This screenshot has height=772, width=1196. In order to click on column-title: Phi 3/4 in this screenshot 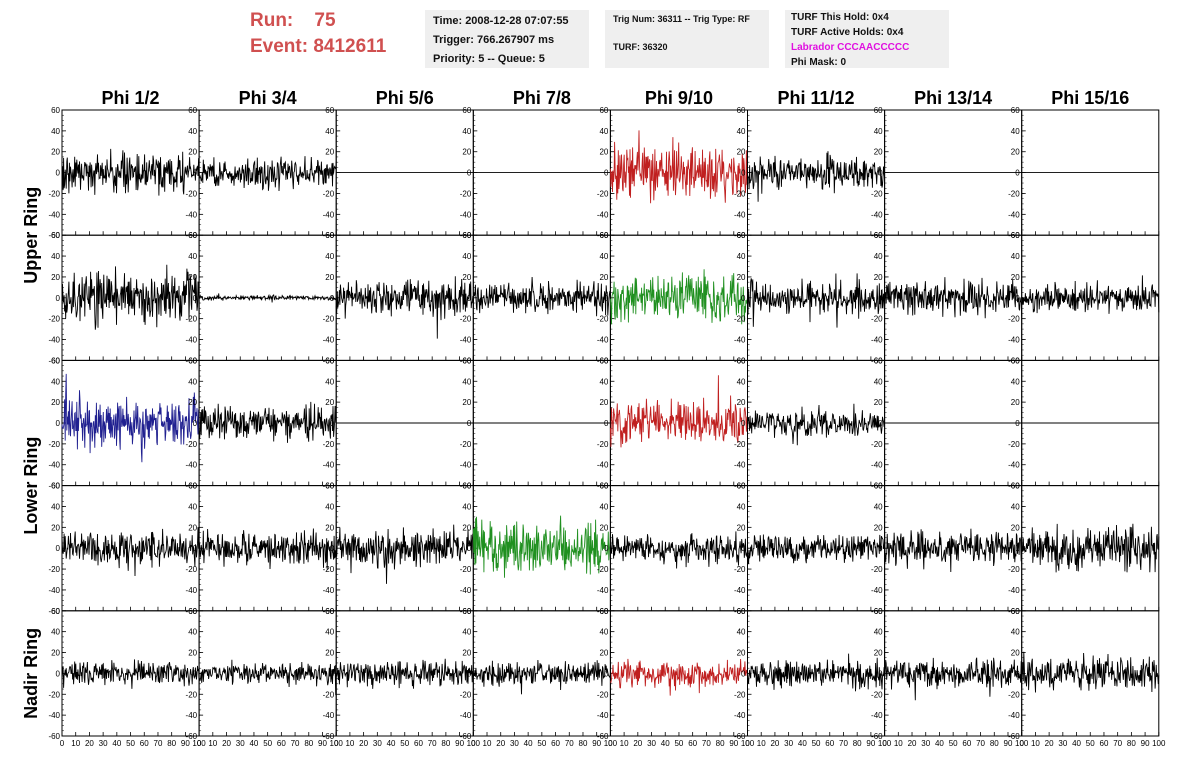, I will do `click(268, 98)`.